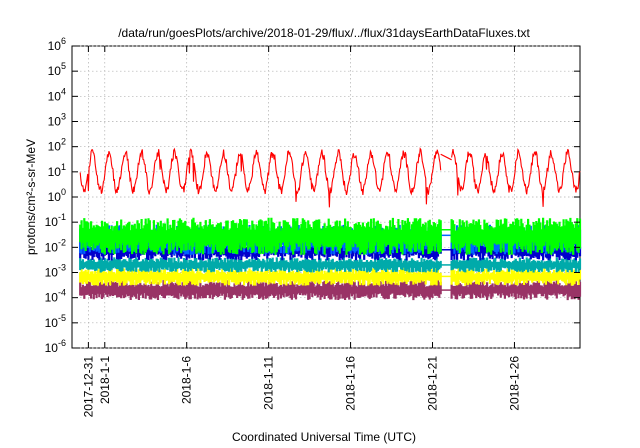  I want to click on gap-connector, so click(446, 157).